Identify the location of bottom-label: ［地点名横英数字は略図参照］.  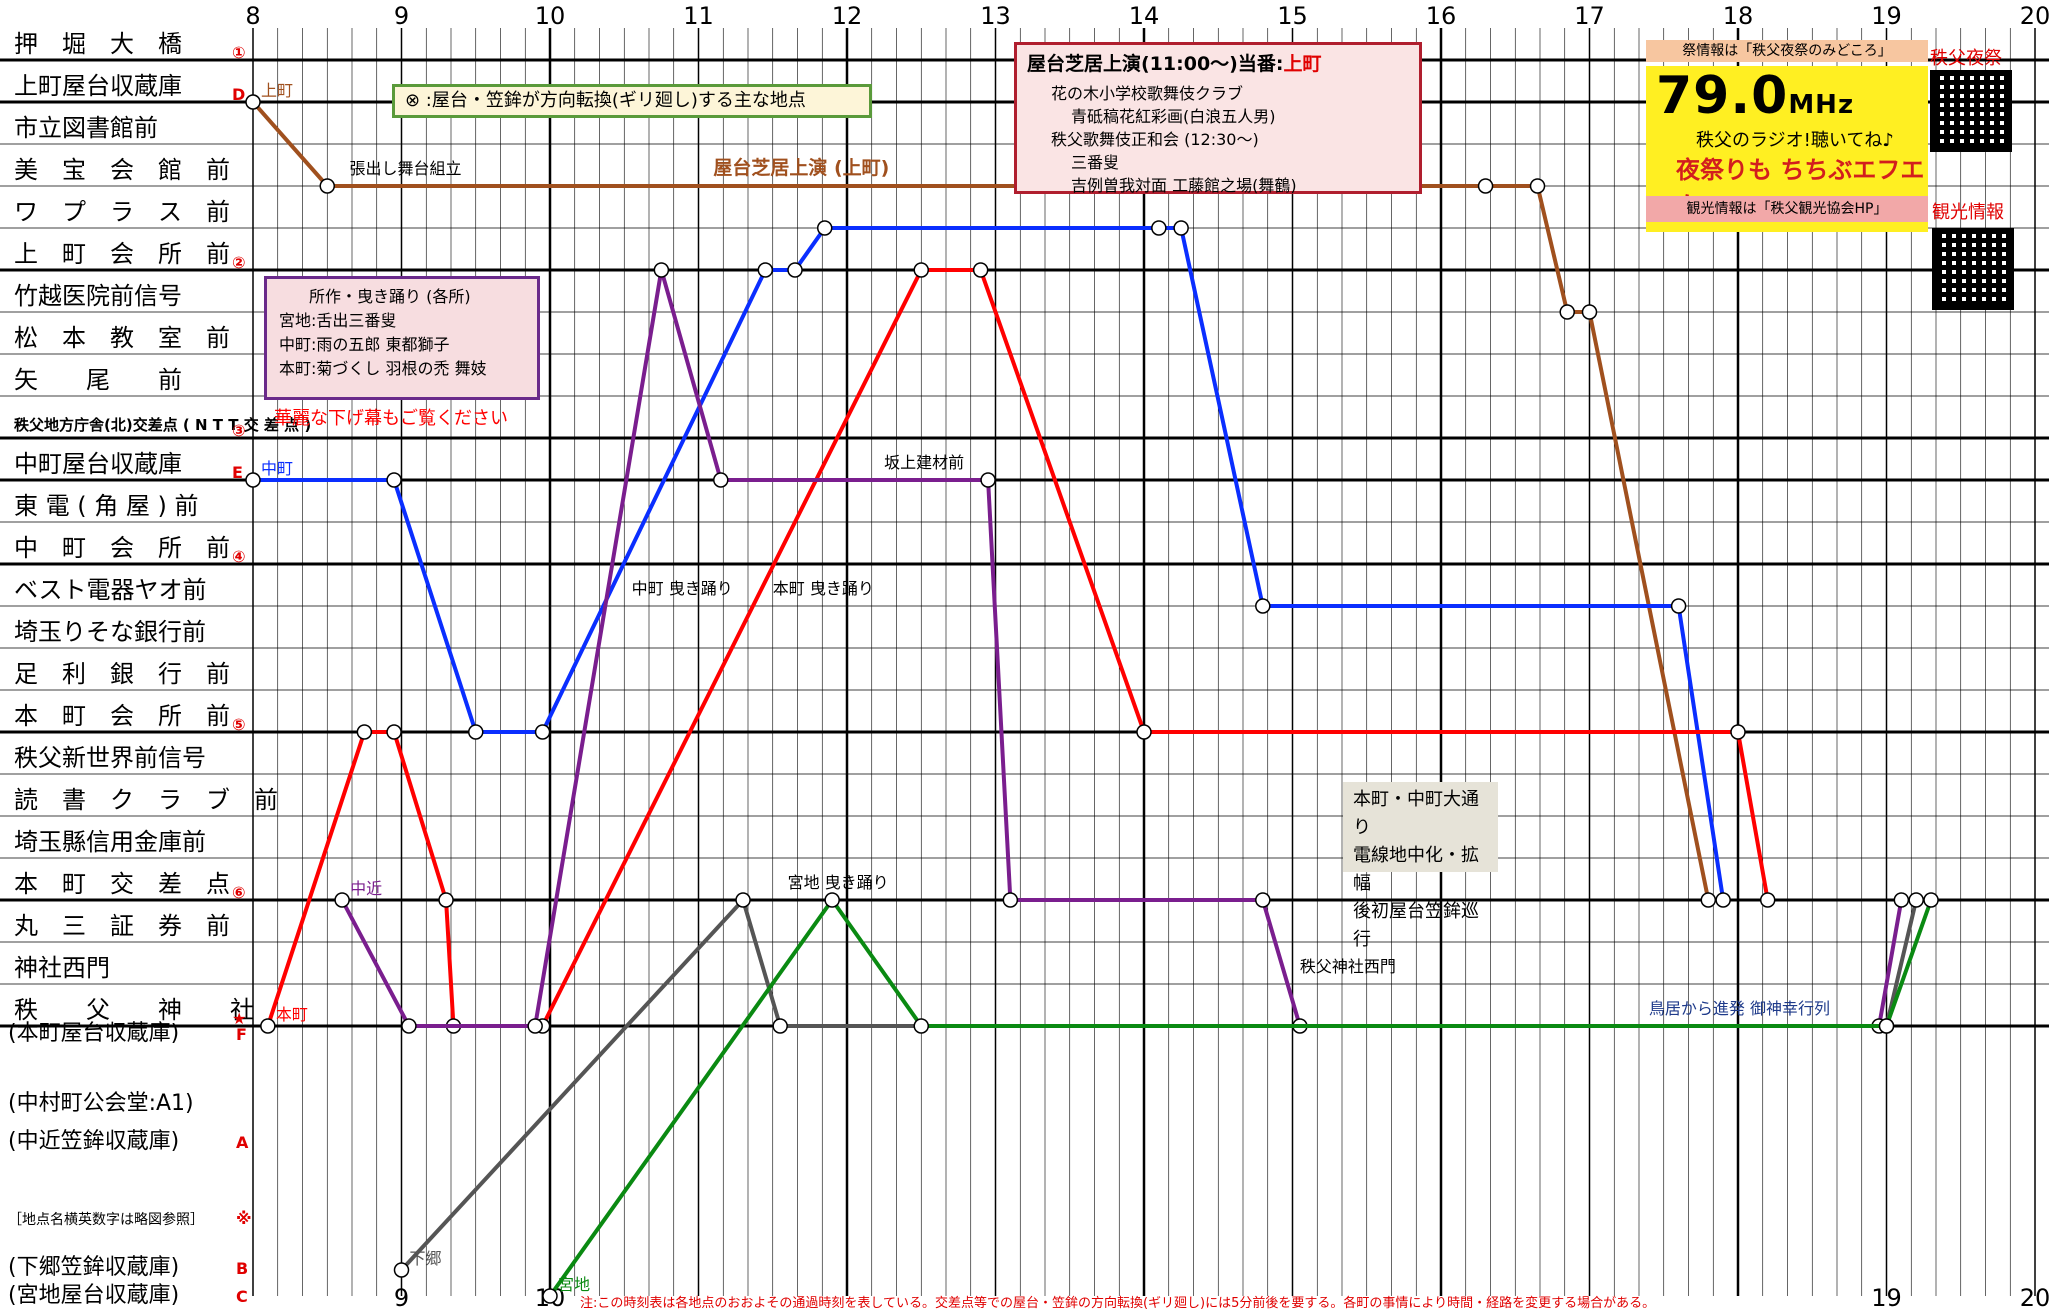
(106, 1219).